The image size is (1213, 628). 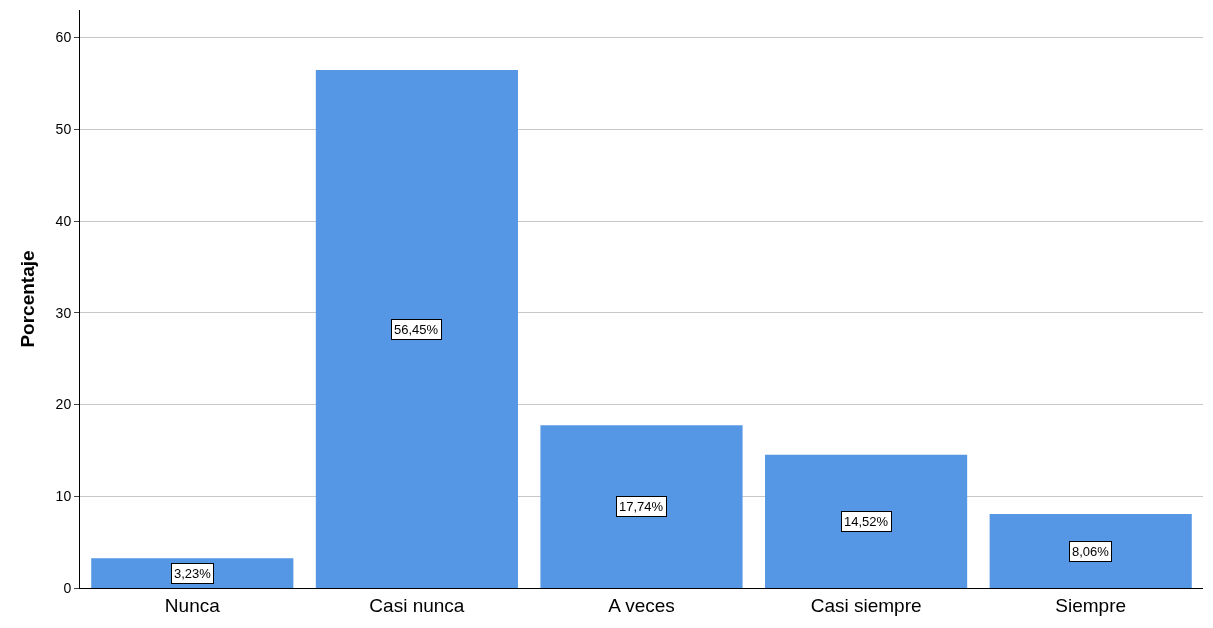 I want to click on data-label: 17,74%, so click(x=641, y=506).